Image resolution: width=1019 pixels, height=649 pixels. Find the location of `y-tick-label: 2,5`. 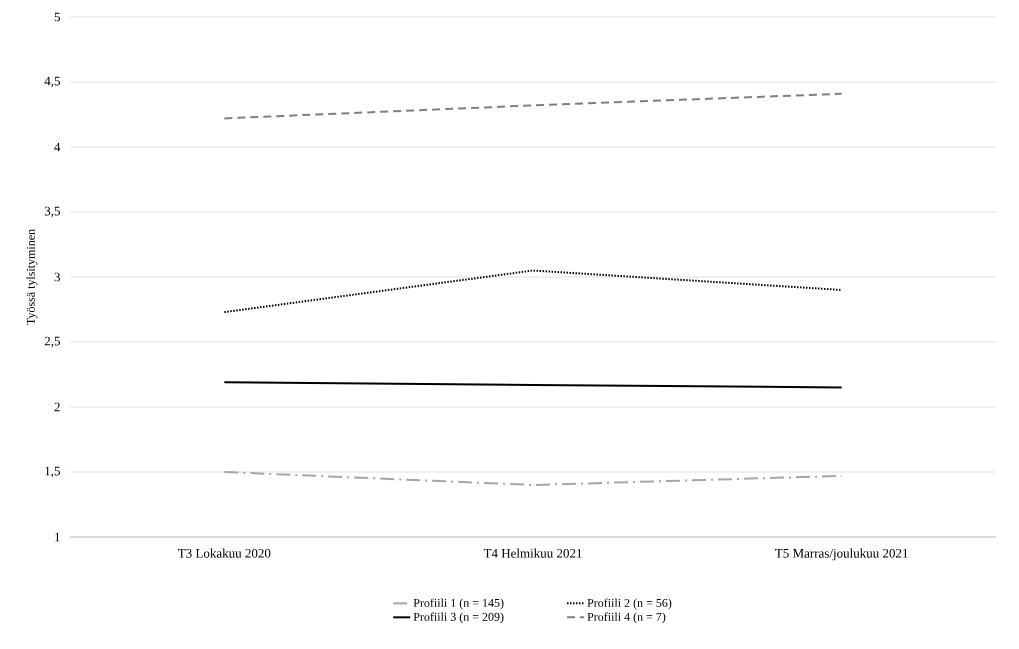

y-tick-label: 2,5 is located at coordinates (52, 342).